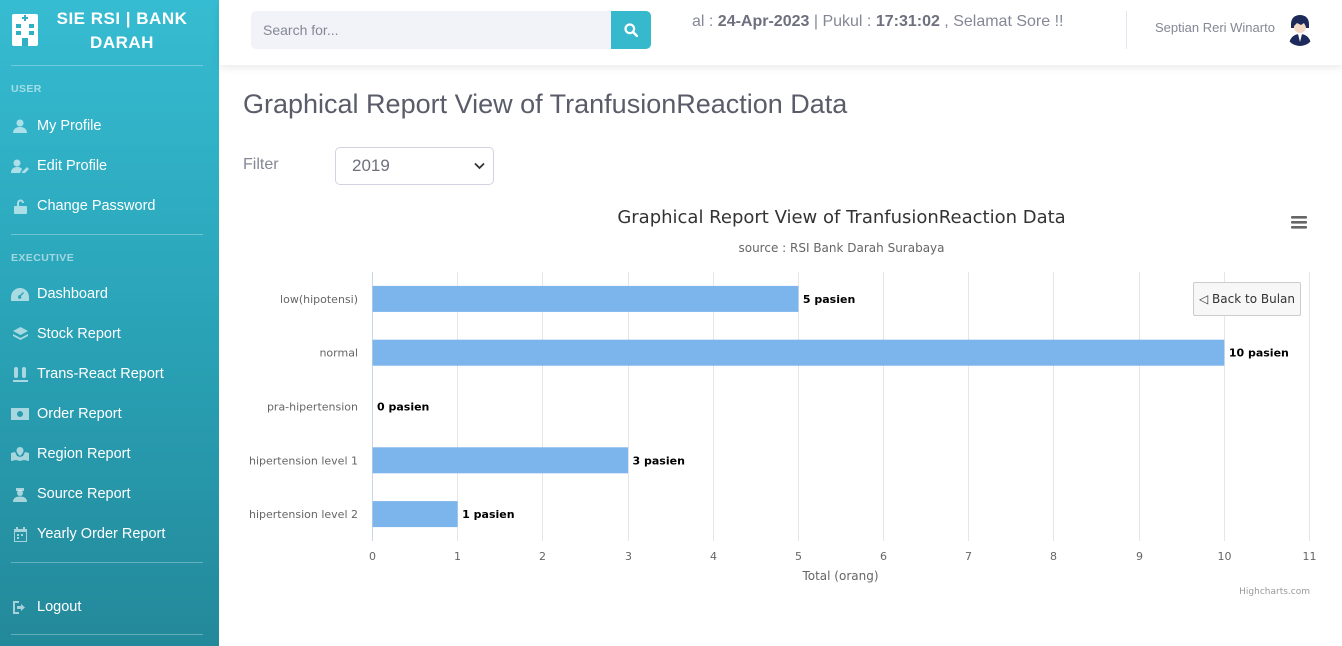 This screenshot has height=646, width=1342. What do you see at coordinates (20, 534) in the screenshot?
I see `calendar-icon` at bounding box center [20, 534].